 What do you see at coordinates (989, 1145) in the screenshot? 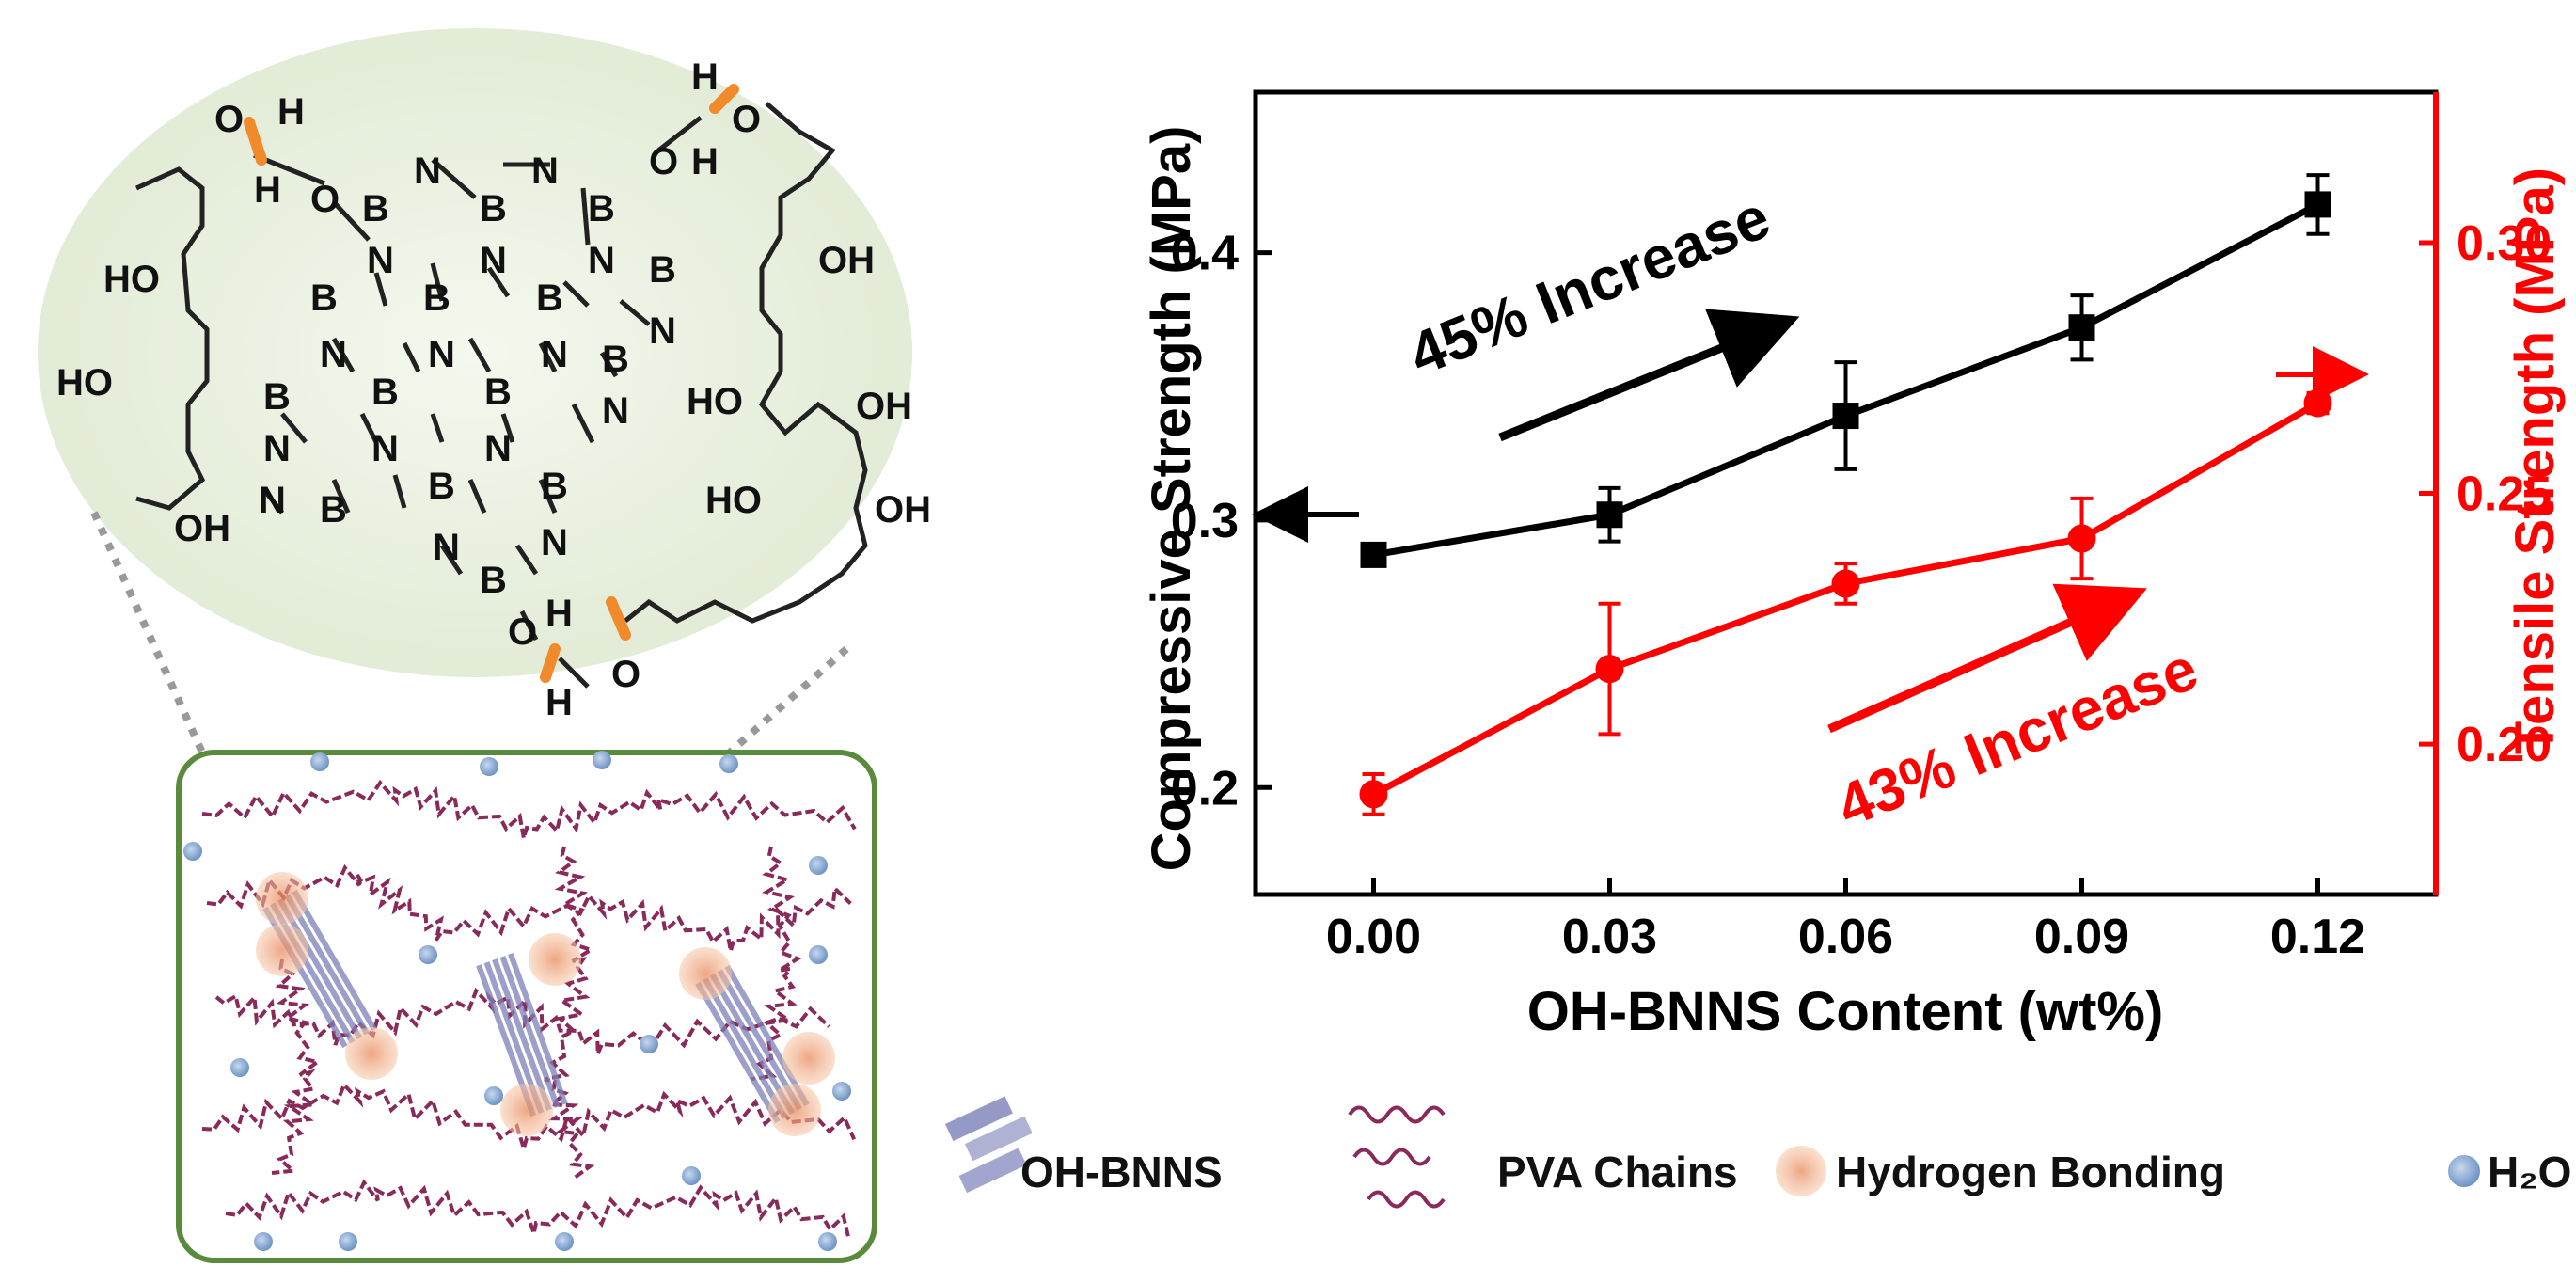
I see `bnns-sheet-icon` at bounding box center [989, 1145].